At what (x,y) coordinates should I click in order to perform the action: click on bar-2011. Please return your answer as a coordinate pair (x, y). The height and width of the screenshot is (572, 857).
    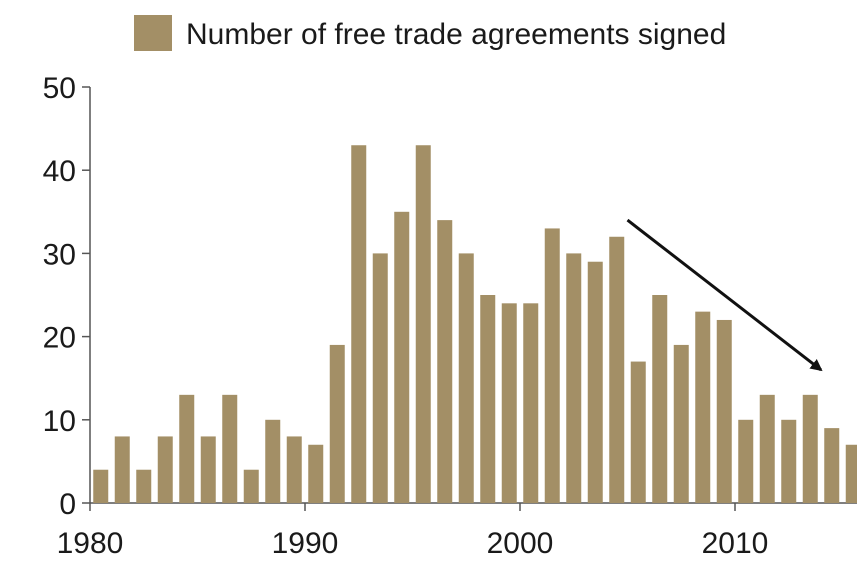
    Looking at the image, I should click on (767, 448).